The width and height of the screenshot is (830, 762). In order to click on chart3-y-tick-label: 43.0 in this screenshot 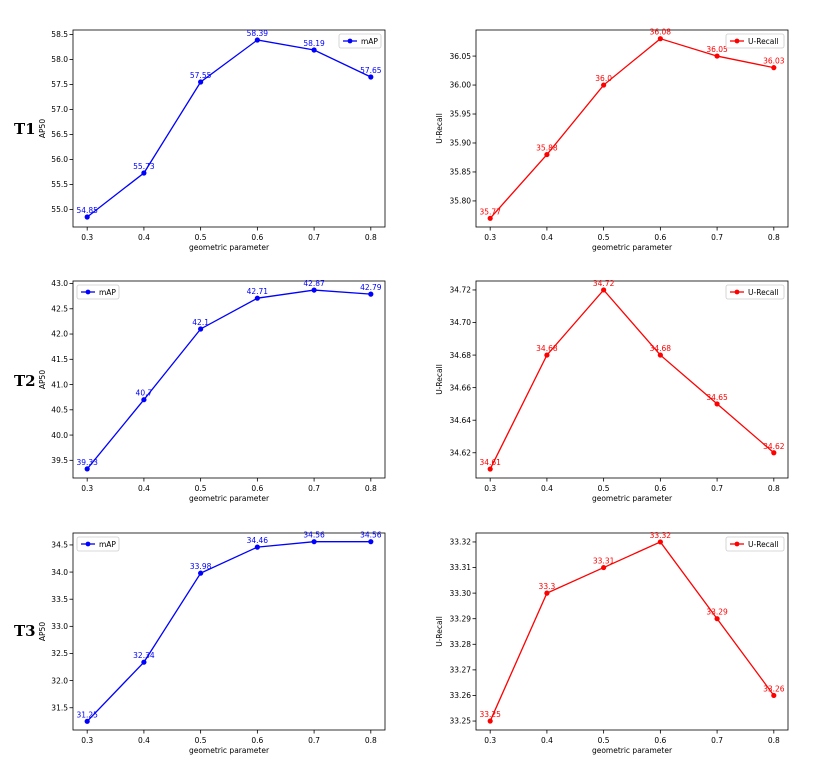, I will do `click(59, 283)`.